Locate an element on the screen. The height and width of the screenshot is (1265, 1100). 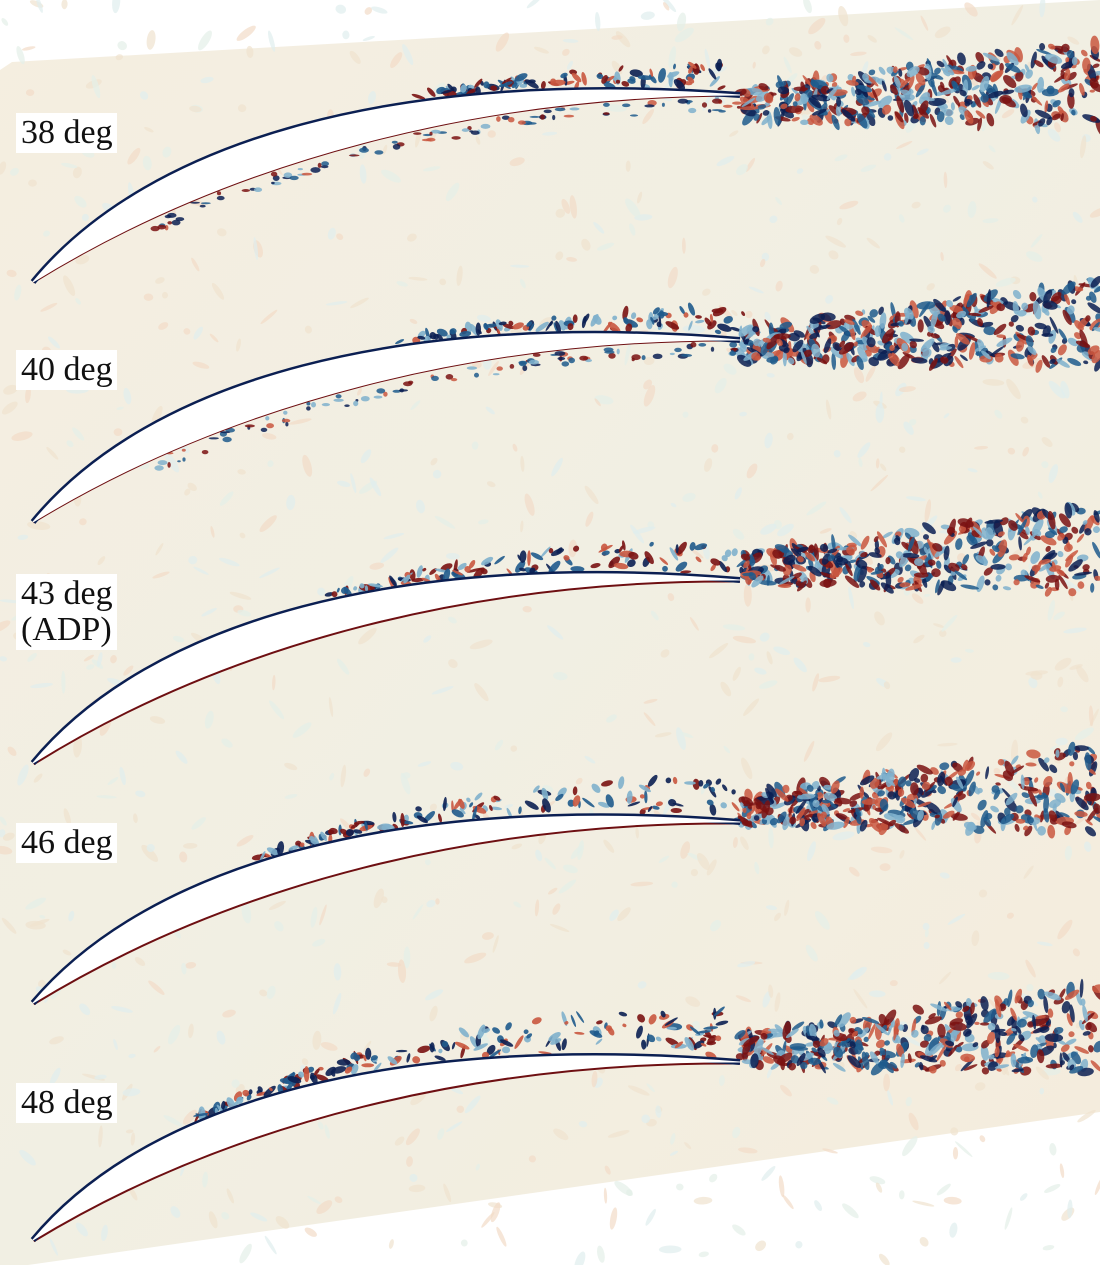
angle-label-40: 40 deg is located at coordinates (66, 370).